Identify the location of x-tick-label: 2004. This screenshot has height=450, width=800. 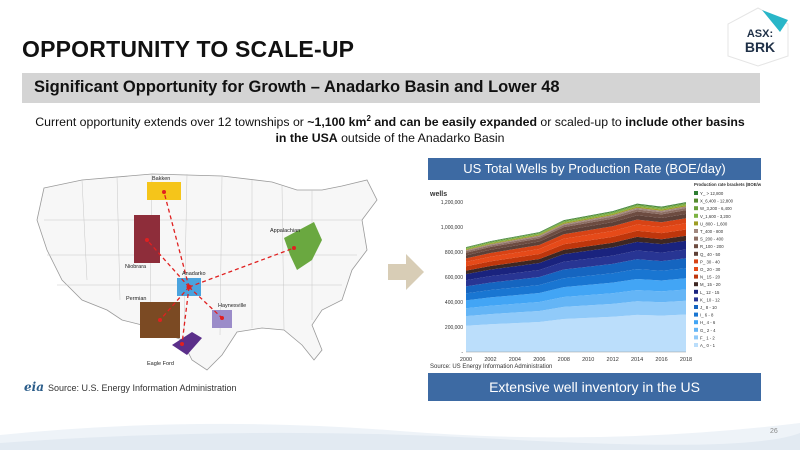
(515, 360).